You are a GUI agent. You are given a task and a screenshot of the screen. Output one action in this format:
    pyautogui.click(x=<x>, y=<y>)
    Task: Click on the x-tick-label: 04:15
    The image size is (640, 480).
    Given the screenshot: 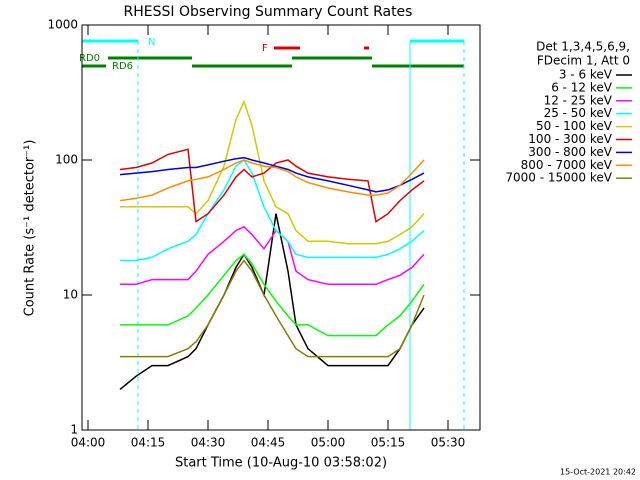 What is the action you would take?
    pyautogui.click(x=148, y=443)
    